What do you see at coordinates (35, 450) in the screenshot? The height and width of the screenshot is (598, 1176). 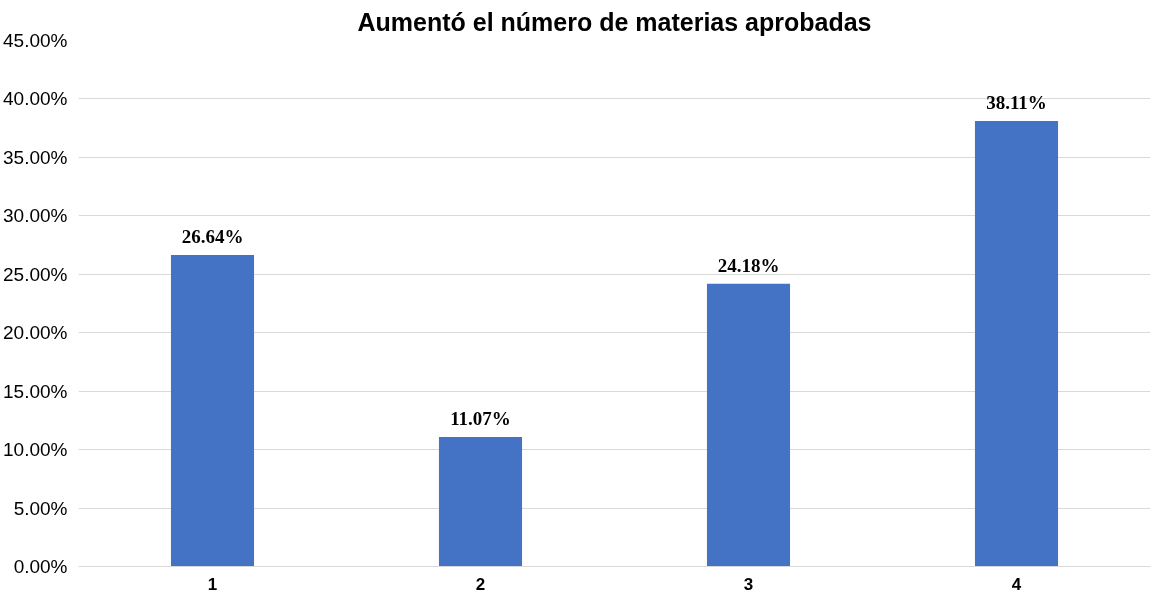 I see `y-tick-label: 10.00%` at bounding box center [35, 450].